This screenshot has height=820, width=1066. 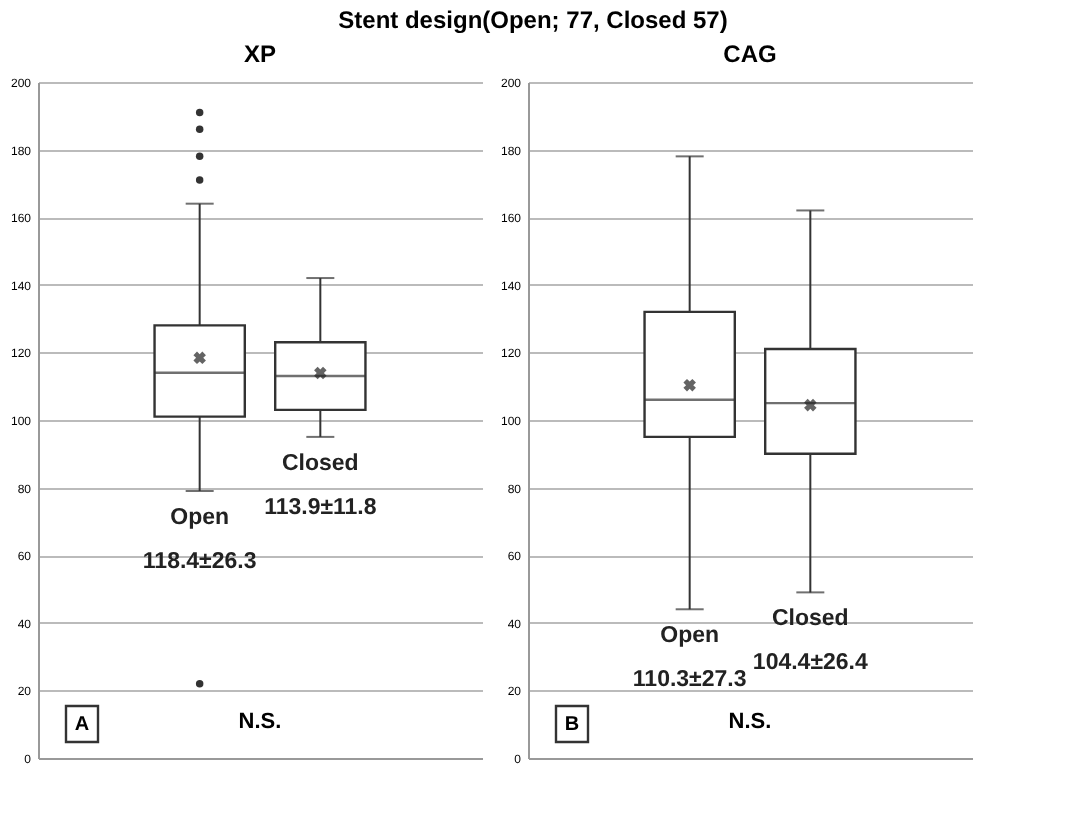 I want to click on annotation: 118.4±26.3, so click(x=199, y=561).